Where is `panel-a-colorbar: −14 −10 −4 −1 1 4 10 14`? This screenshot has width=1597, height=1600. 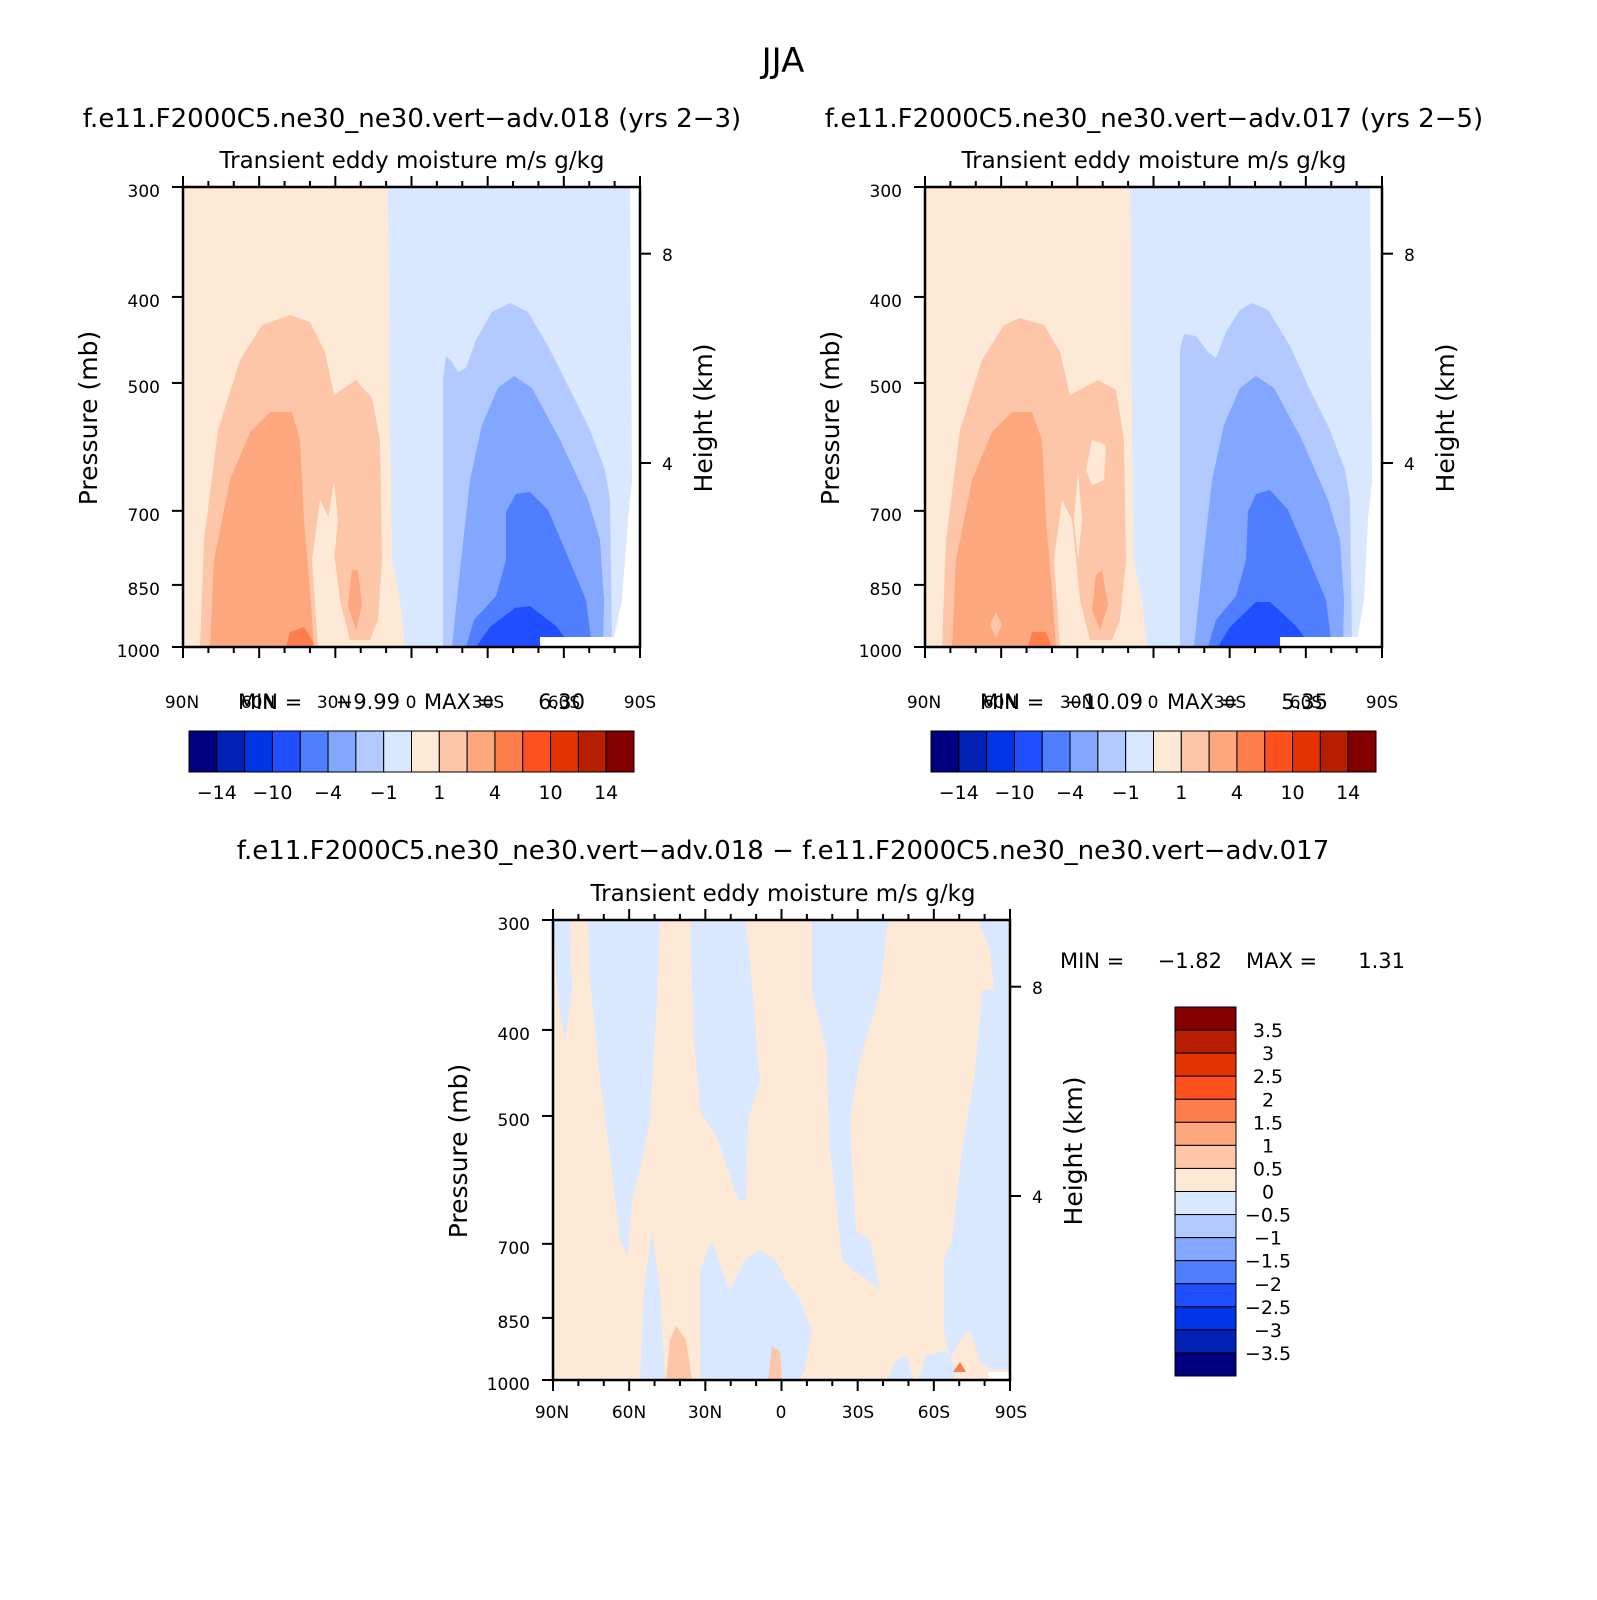
panel-a-colorbar: −14 −10 −4 −1 1 4 10 14 is located at coordinates (411, 767).